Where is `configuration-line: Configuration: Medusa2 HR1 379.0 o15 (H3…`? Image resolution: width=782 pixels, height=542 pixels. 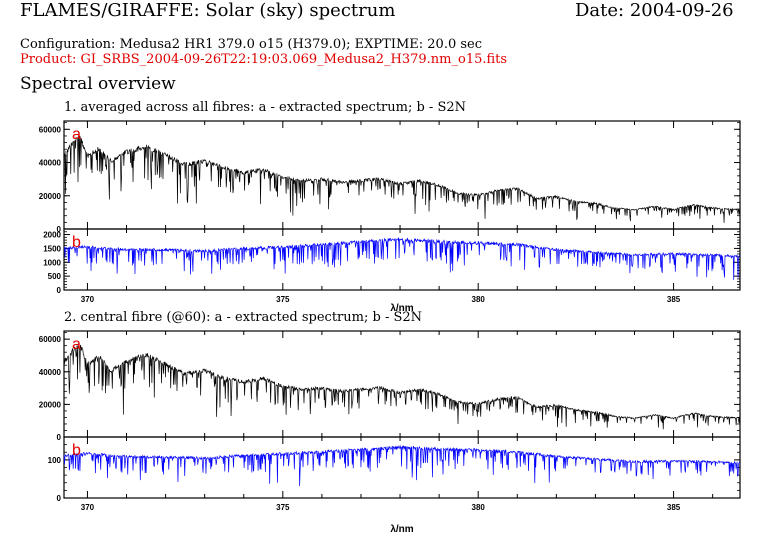 configuration-line: Configuration: Medusa2 HR1 379.0 o15 (H3… is located at coordinates (251, 44).